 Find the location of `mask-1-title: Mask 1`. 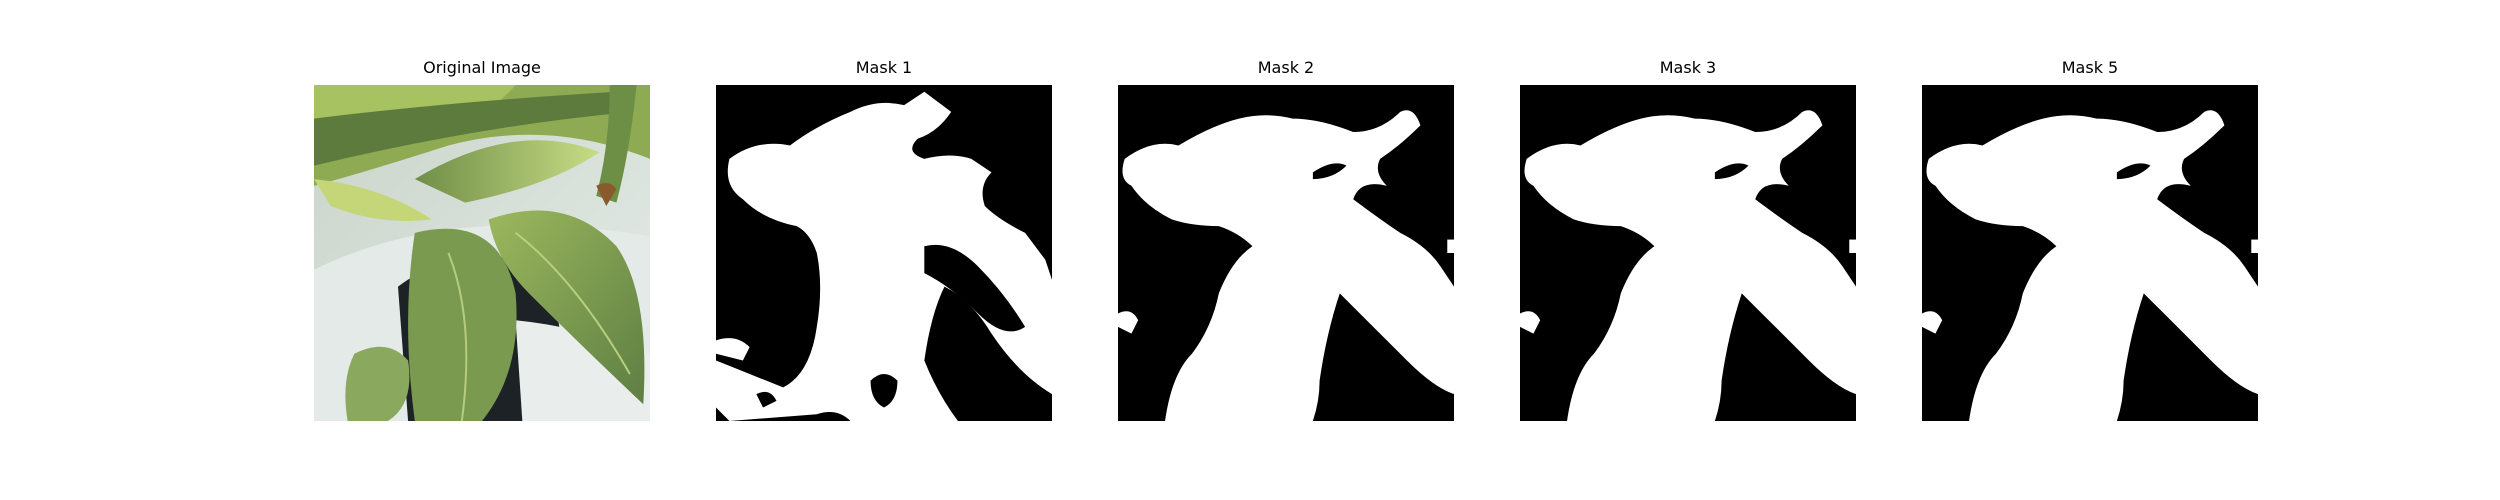

mask-1-title: Mask 1 is located at coordinates (884, 67).